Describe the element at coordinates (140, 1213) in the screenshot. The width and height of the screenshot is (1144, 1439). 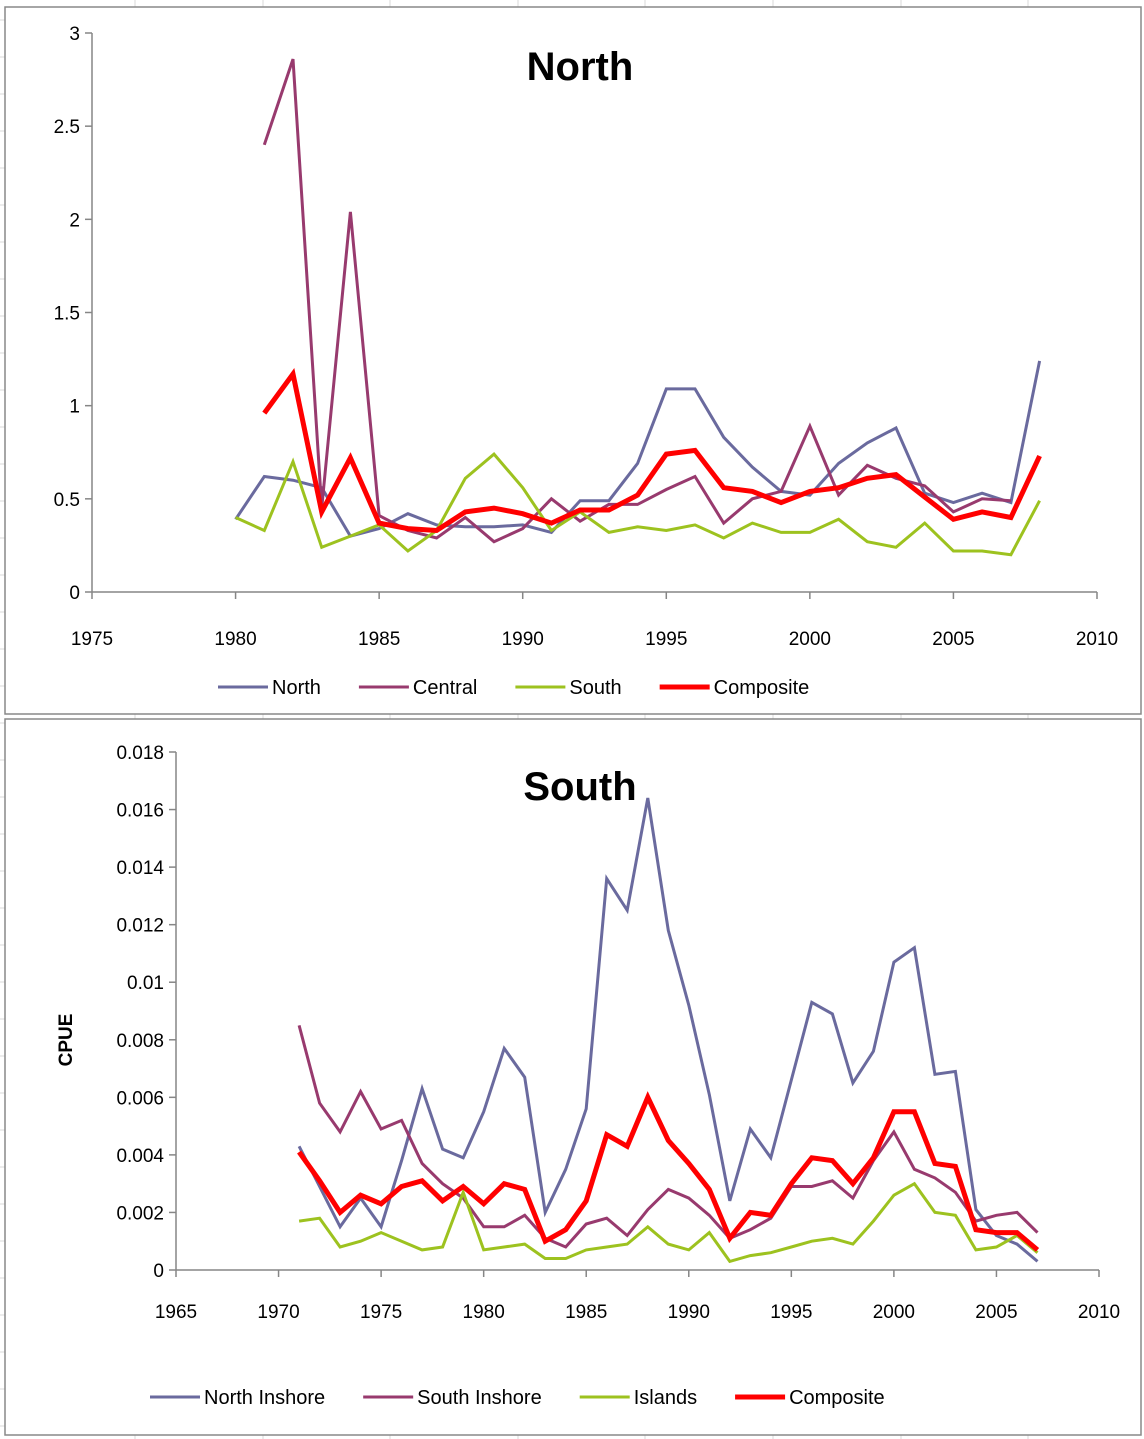
I see `y-tick-label: 0.002` at that location.